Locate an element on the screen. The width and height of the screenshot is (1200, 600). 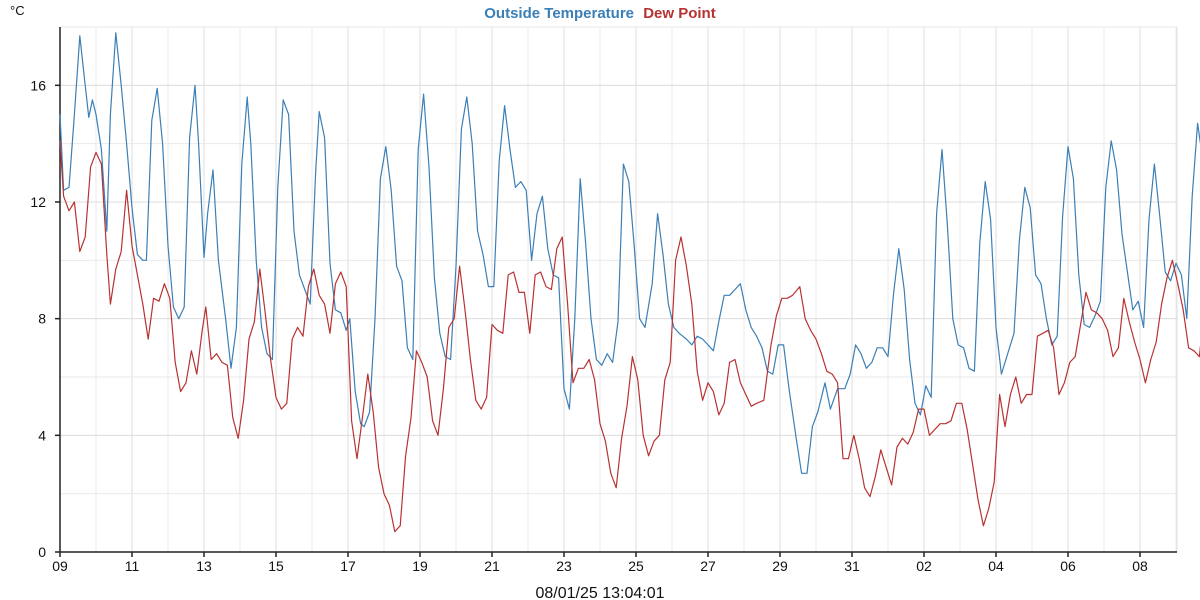
y-tick-label: 12 is located at coordinates (38, 202).